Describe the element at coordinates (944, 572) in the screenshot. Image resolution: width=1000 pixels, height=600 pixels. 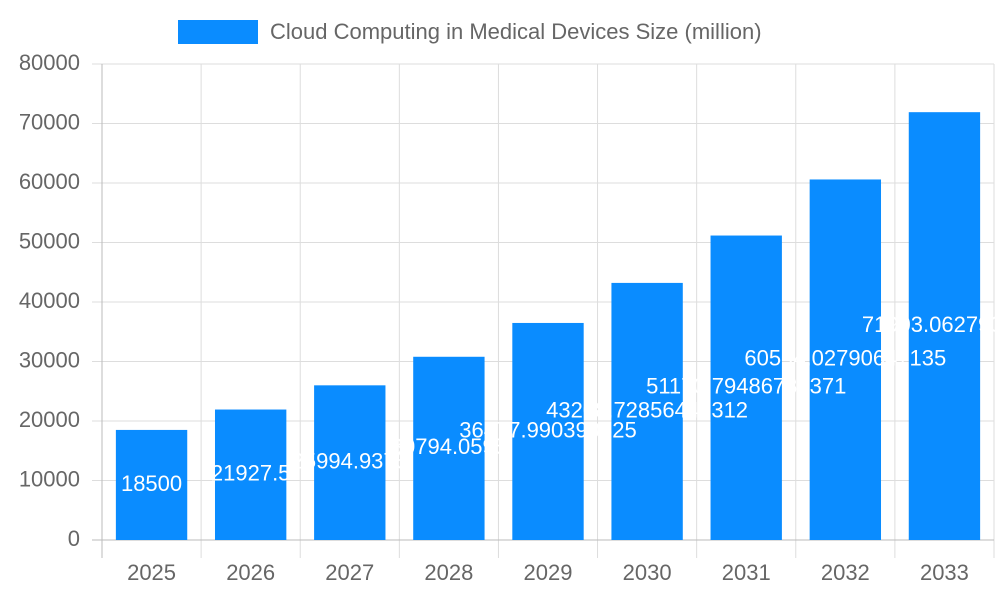
I see `x-tick-label: 2033` at that location.